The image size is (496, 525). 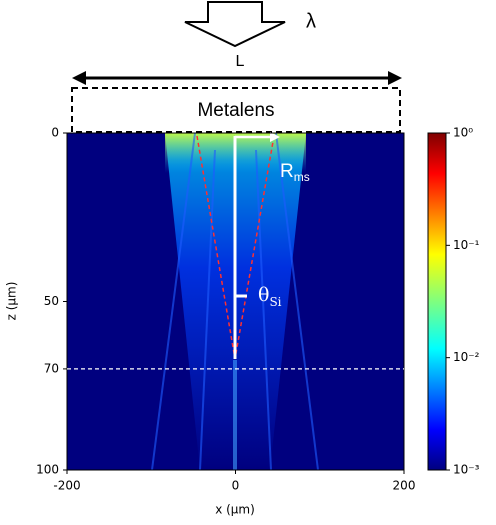 What do you see at coordinates (51, 368) in the screenshot?
I see `y-tick-label: 70` at bounding box center [51, 368].